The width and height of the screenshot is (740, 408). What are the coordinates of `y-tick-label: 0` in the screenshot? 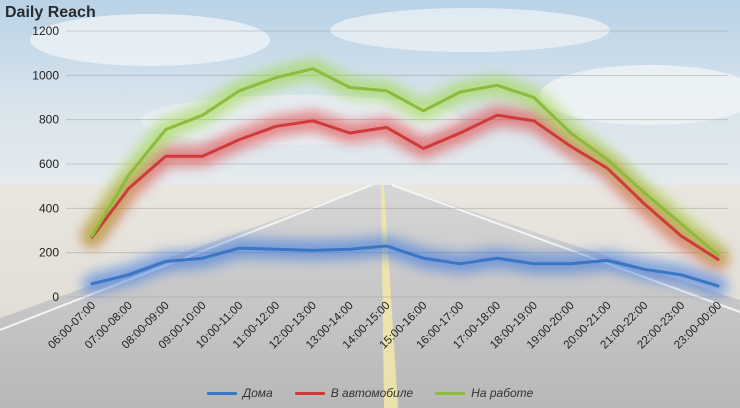 It's located at (55, 297).